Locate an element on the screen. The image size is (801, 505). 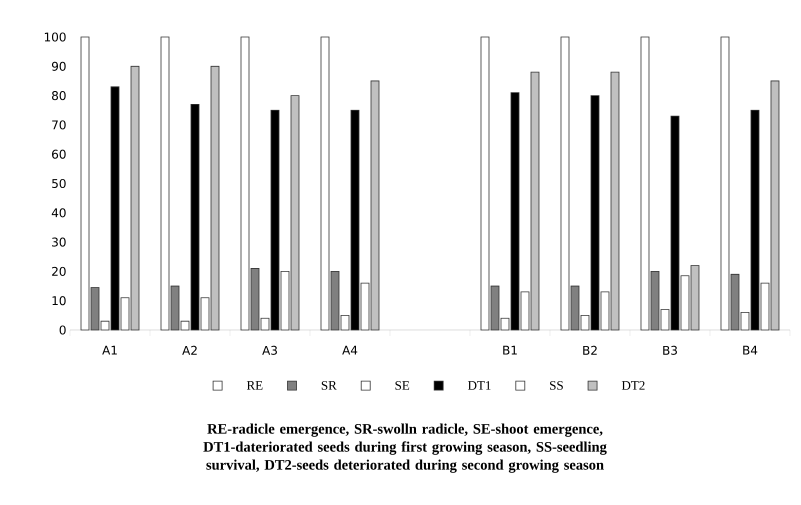
legend-label: SR is located at coordinates (329, 385).